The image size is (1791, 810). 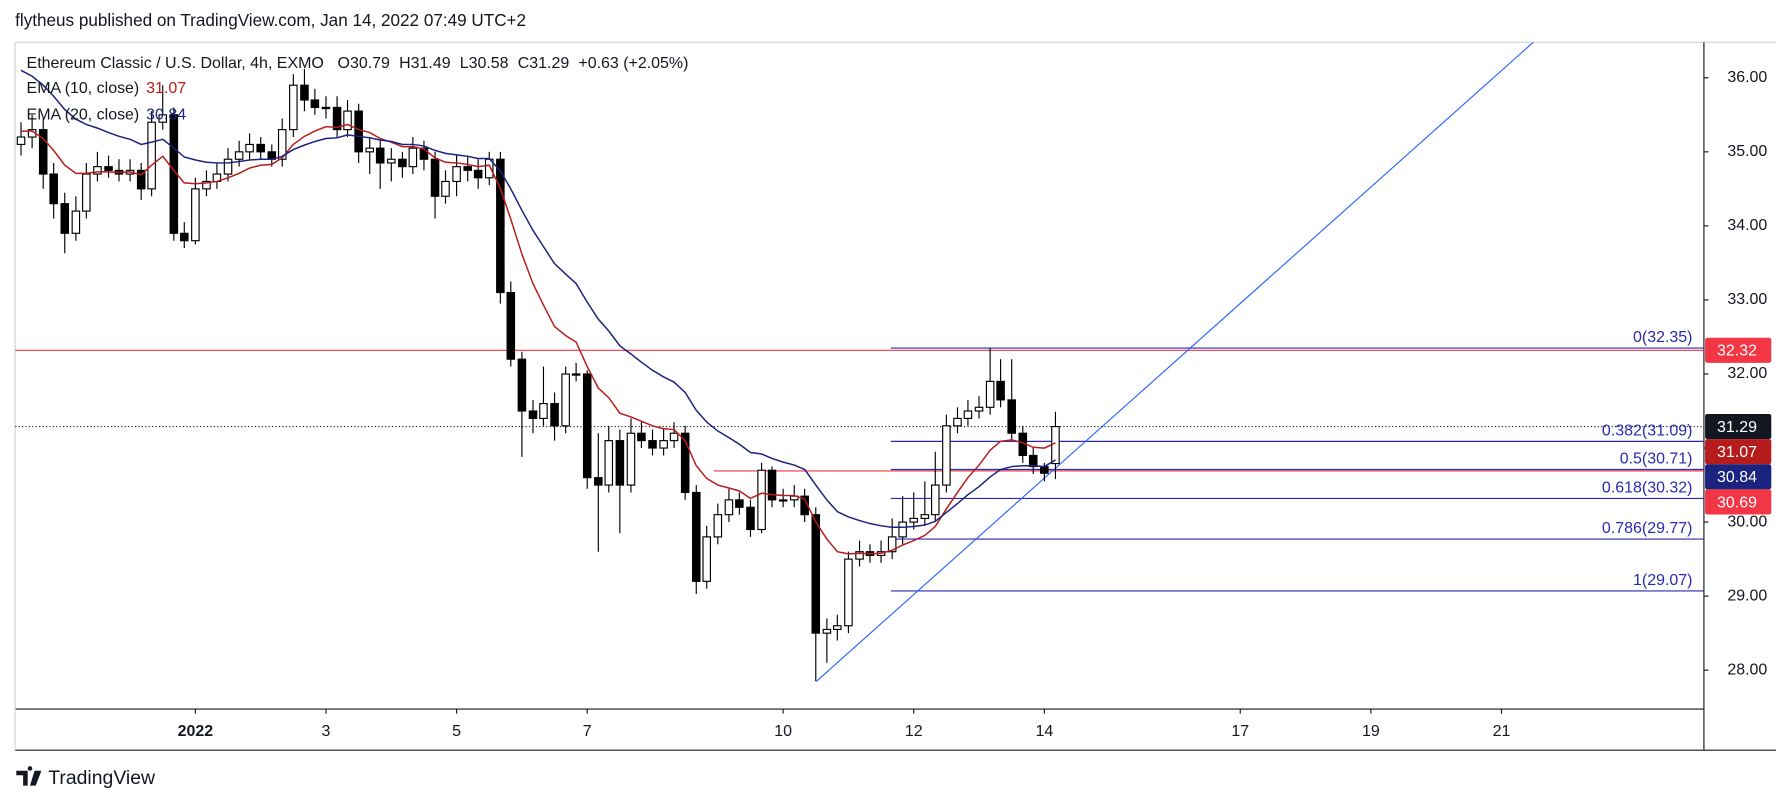 What do you see at coordinates (783, 731) in the screenshot?
I see `x-tick-label: 10` at bounding box center [783, 731].